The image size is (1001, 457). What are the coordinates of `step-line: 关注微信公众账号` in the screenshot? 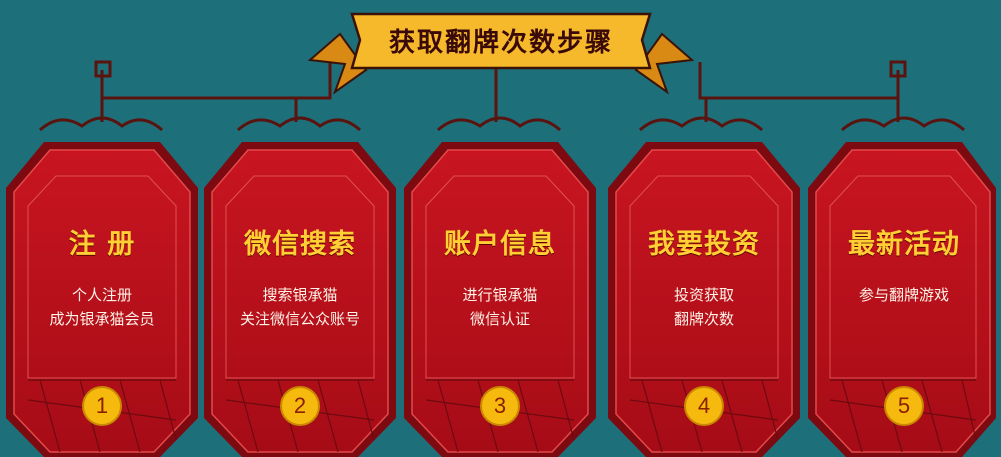 It's located at (299, 319).